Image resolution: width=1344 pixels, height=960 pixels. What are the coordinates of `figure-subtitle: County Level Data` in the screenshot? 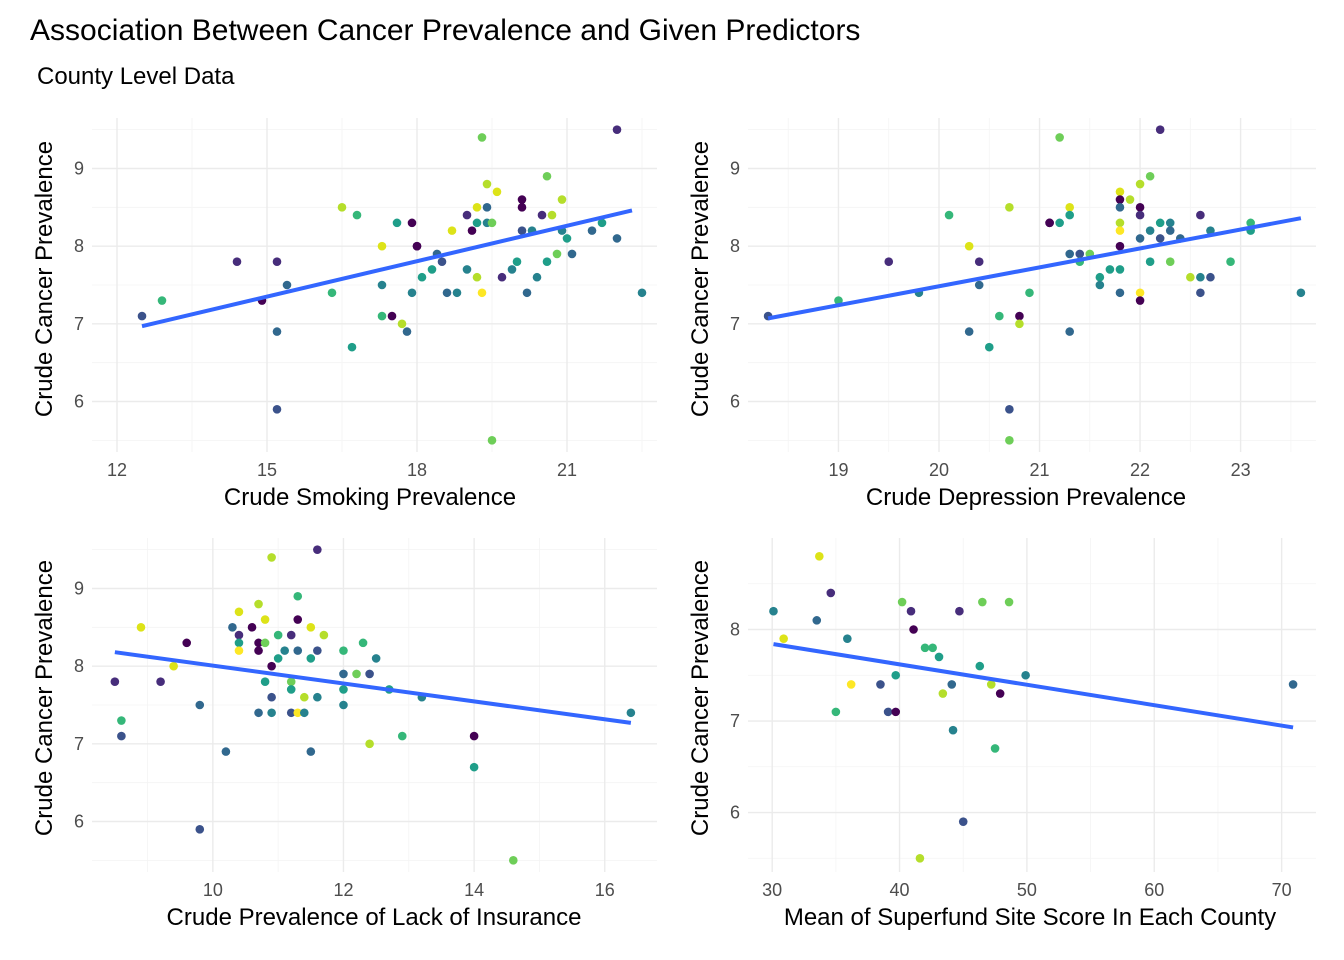 It's located at (136, 76).